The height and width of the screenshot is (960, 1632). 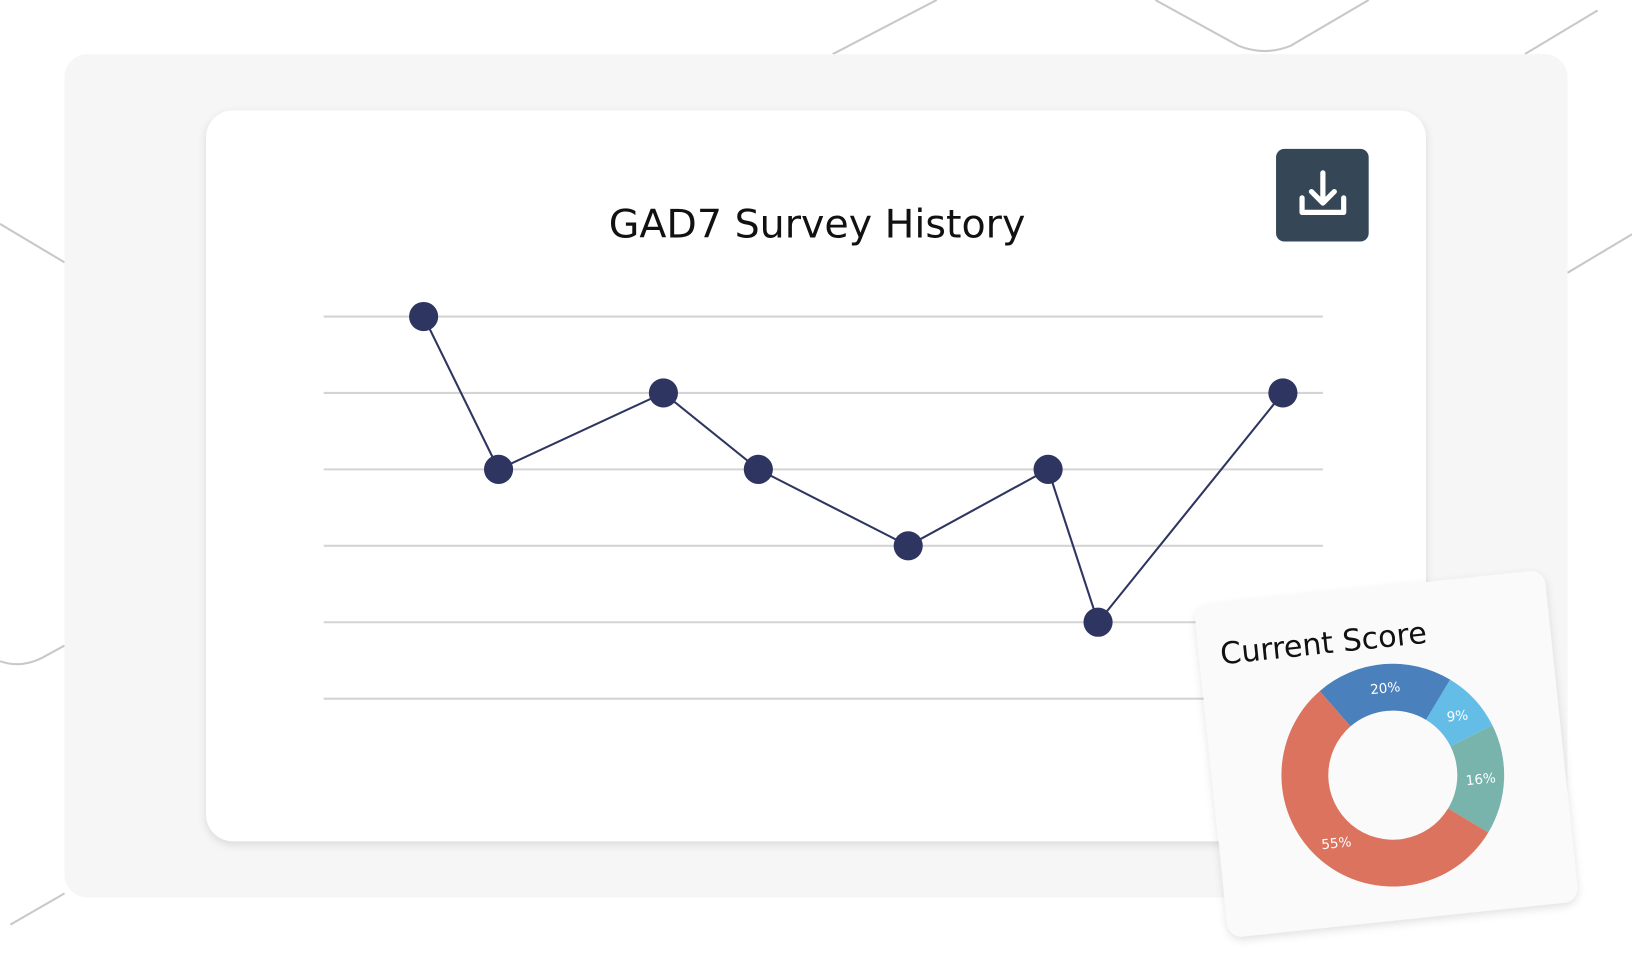 I want to click on slice-label: 16%, so click(x=1481, y=779).